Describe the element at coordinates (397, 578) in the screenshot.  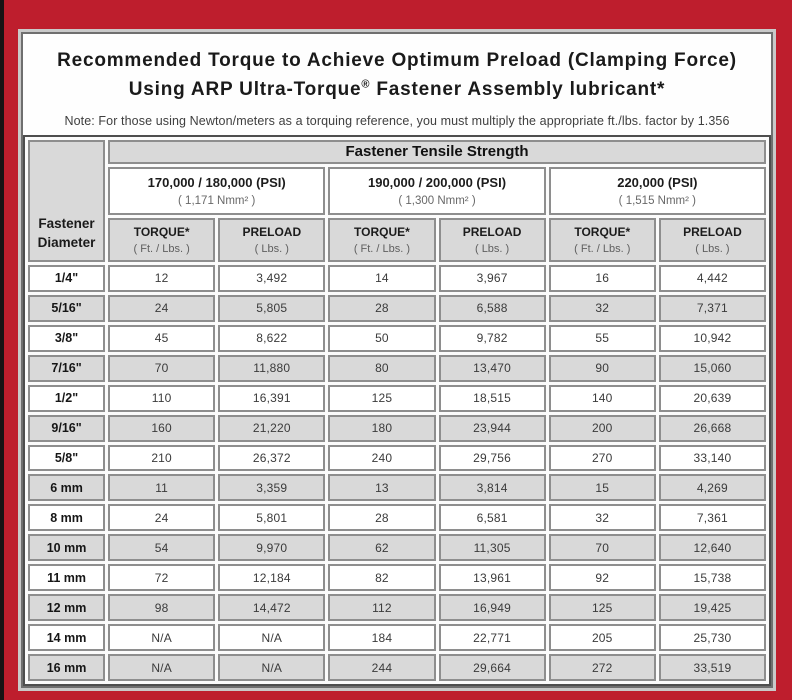
I see `table-row: 11 mm 72 12,184 82 13,961 92 15,738` at that location.